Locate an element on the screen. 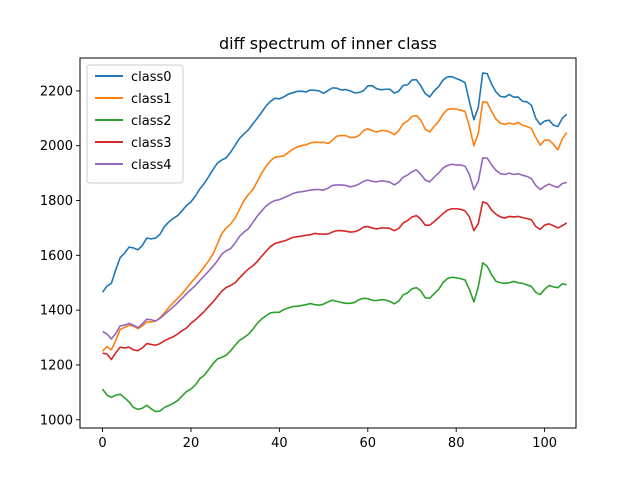  x-tick-label: 20 is located at coordinates (191, 443).